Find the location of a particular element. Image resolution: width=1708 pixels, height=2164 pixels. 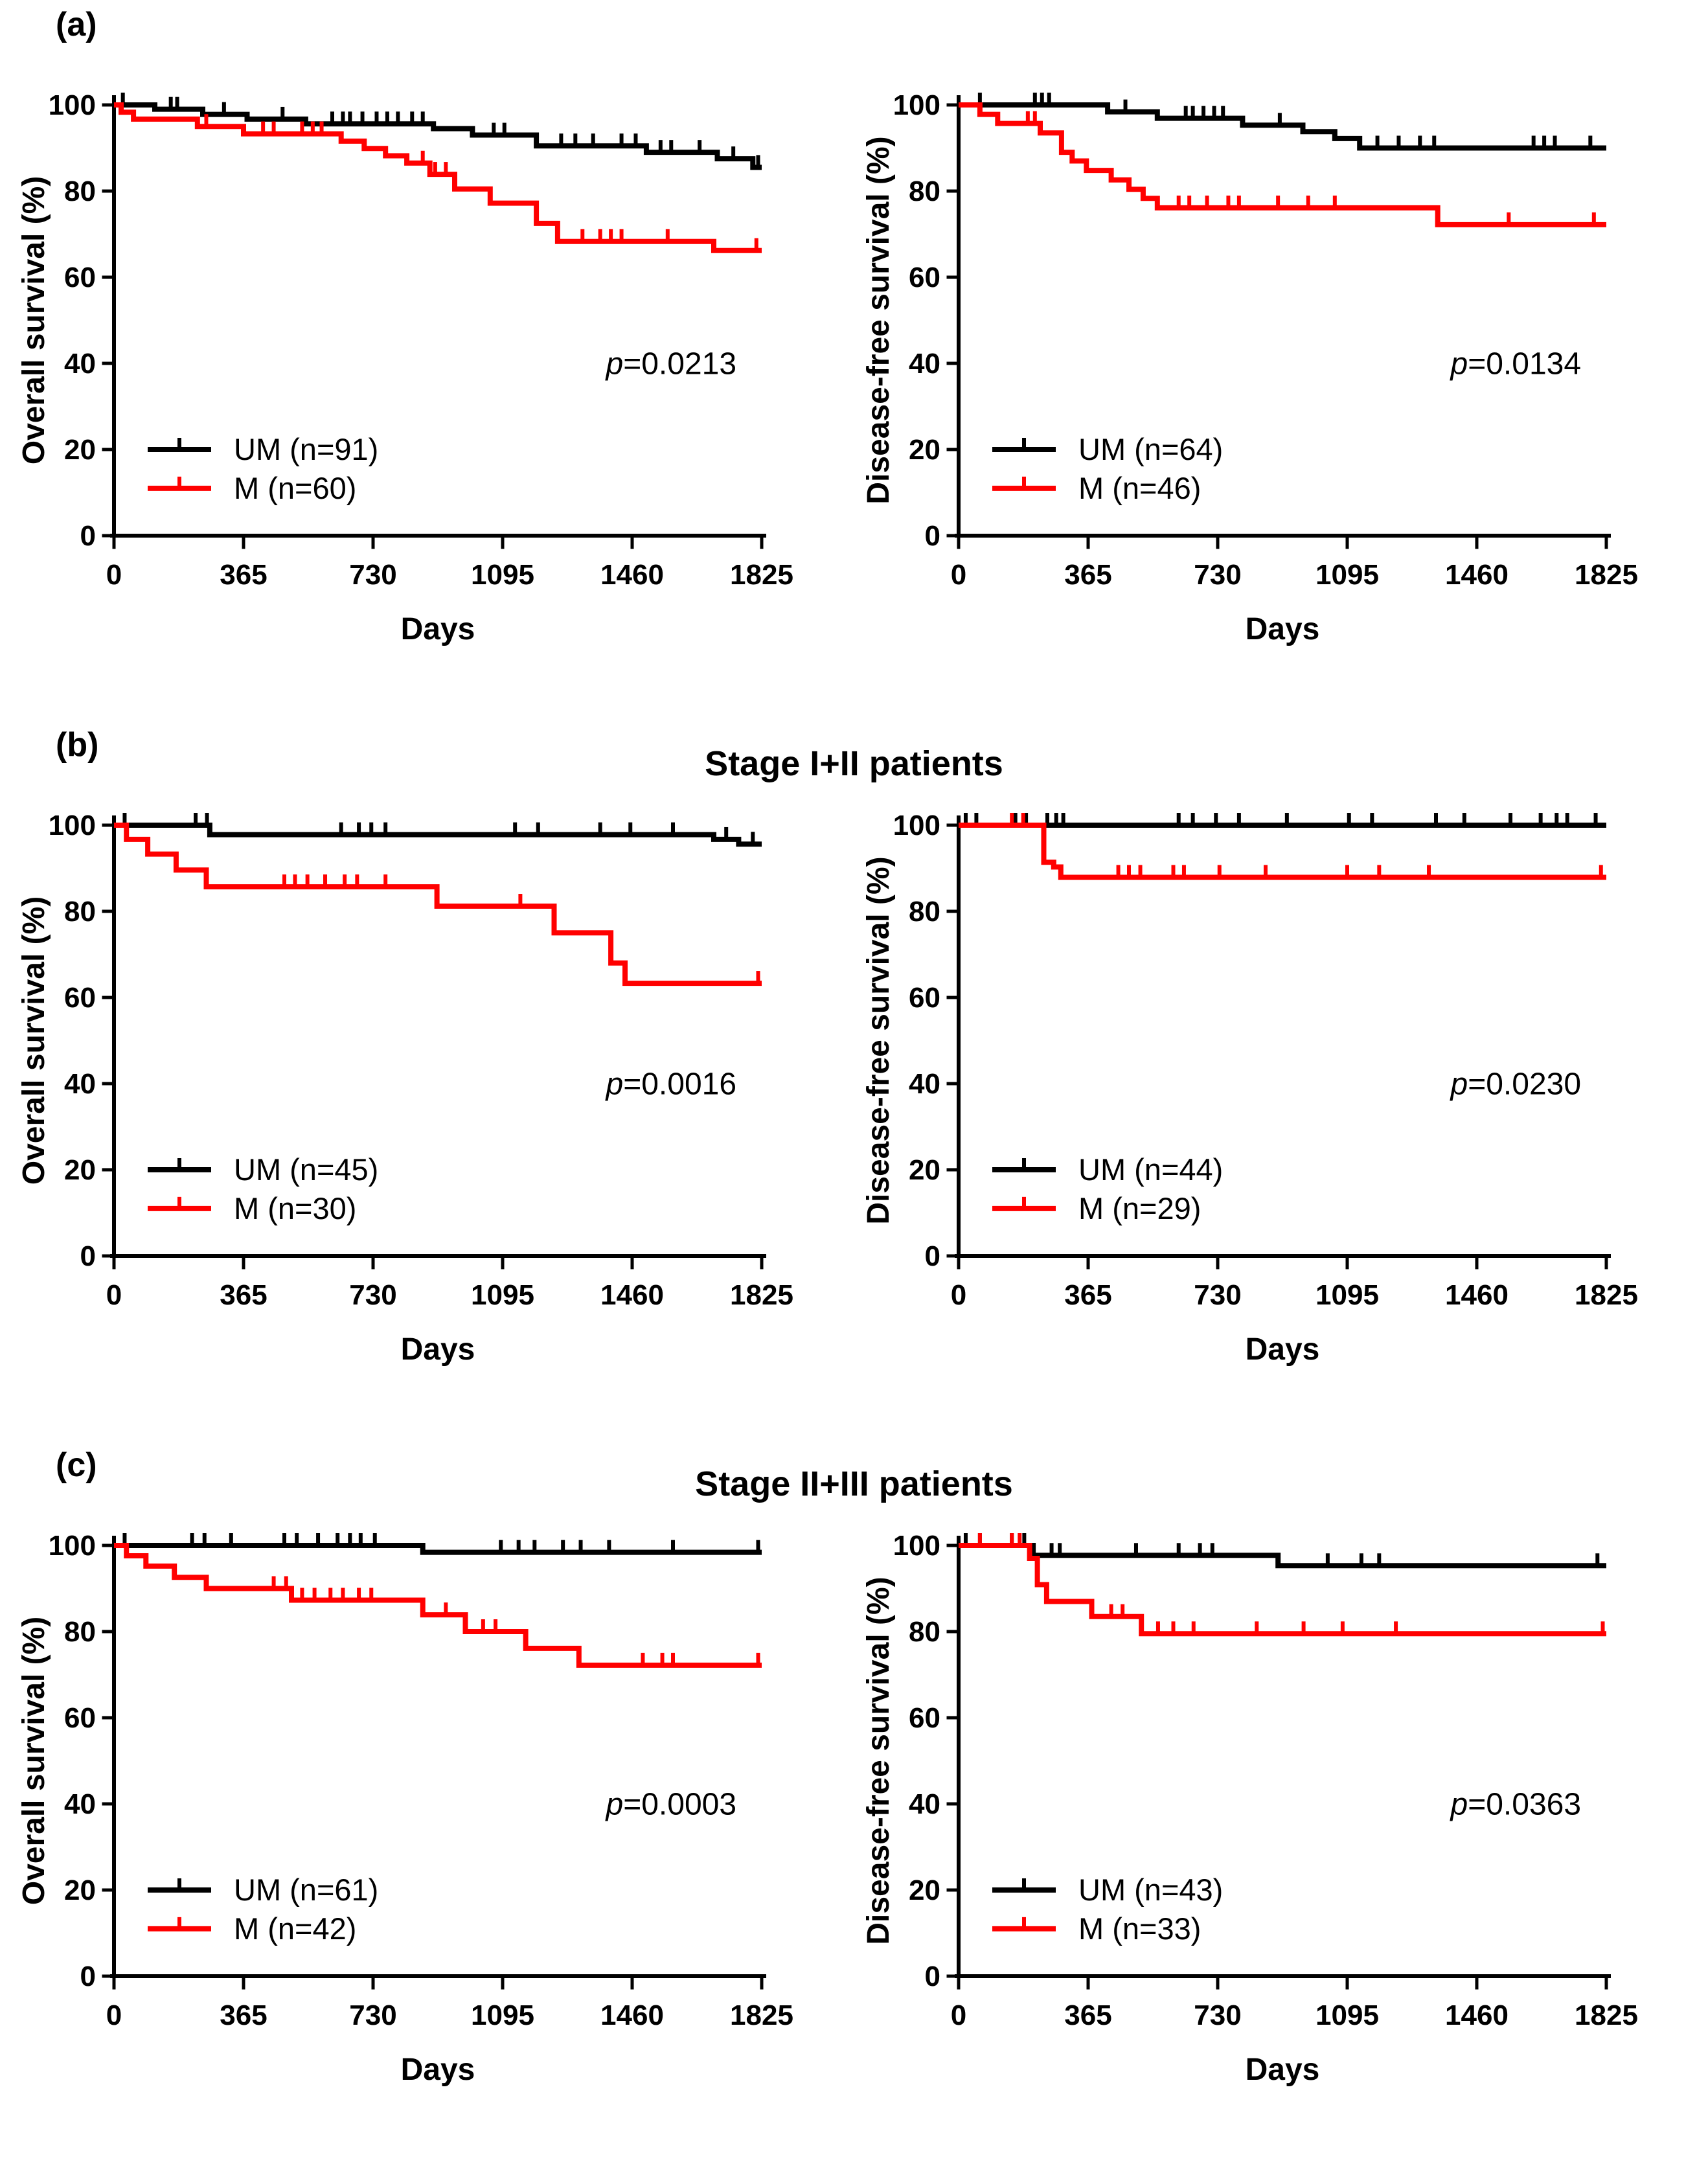

tick-labels: 0 20 40 60 80 100 0 365 730 1095 1460 1825 is located at coordinates (1265, 340).